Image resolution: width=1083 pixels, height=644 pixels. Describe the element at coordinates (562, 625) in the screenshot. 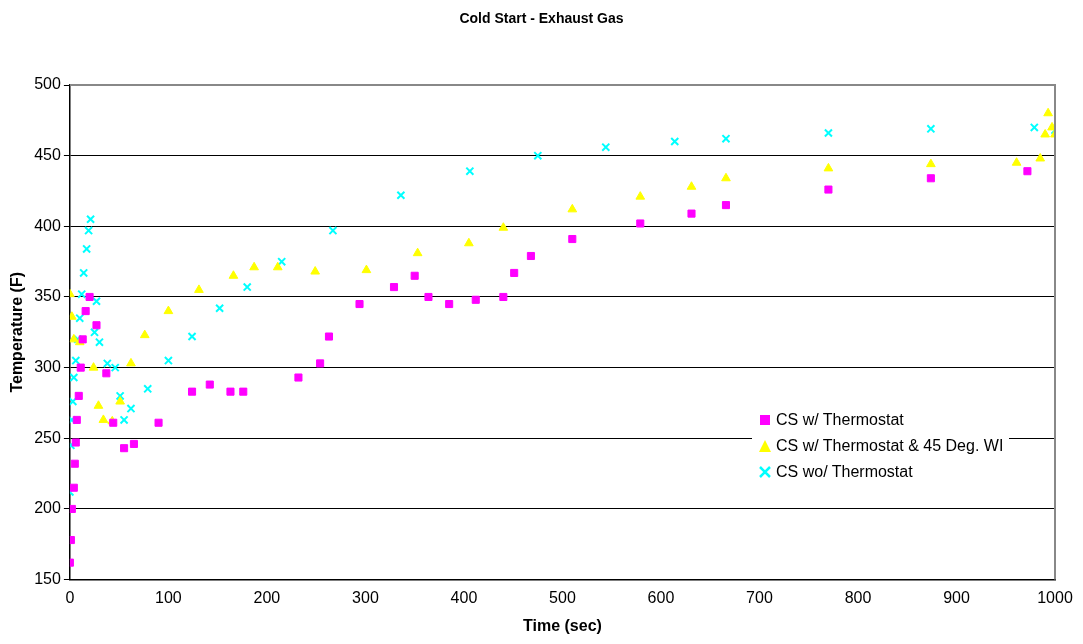

I see `x-axis-title: Time (sec)` at that location.